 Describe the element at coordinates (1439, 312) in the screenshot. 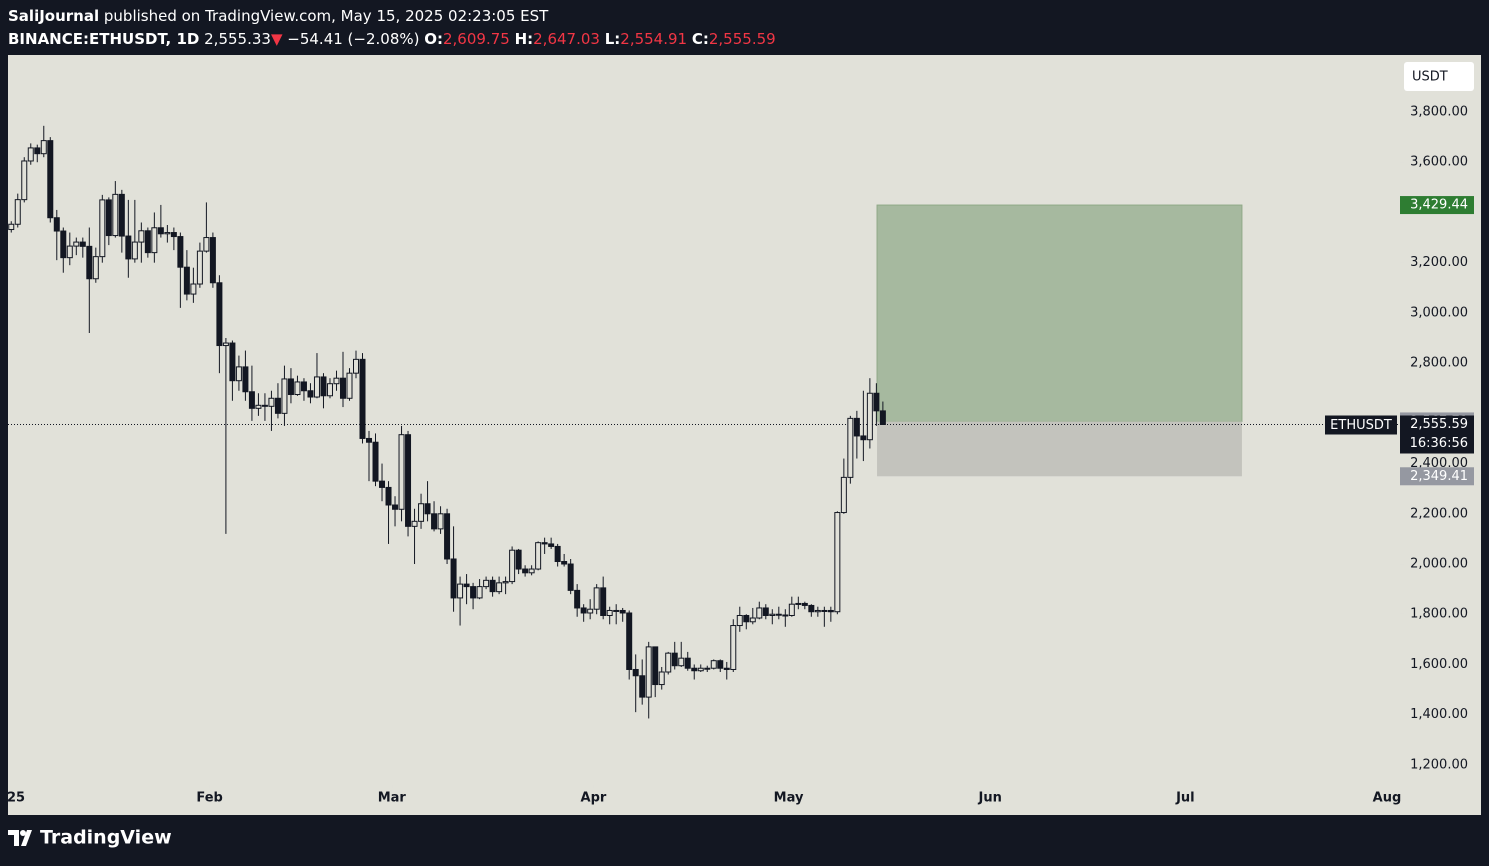

I see `y-tick-label: 3,000.00` at that location.